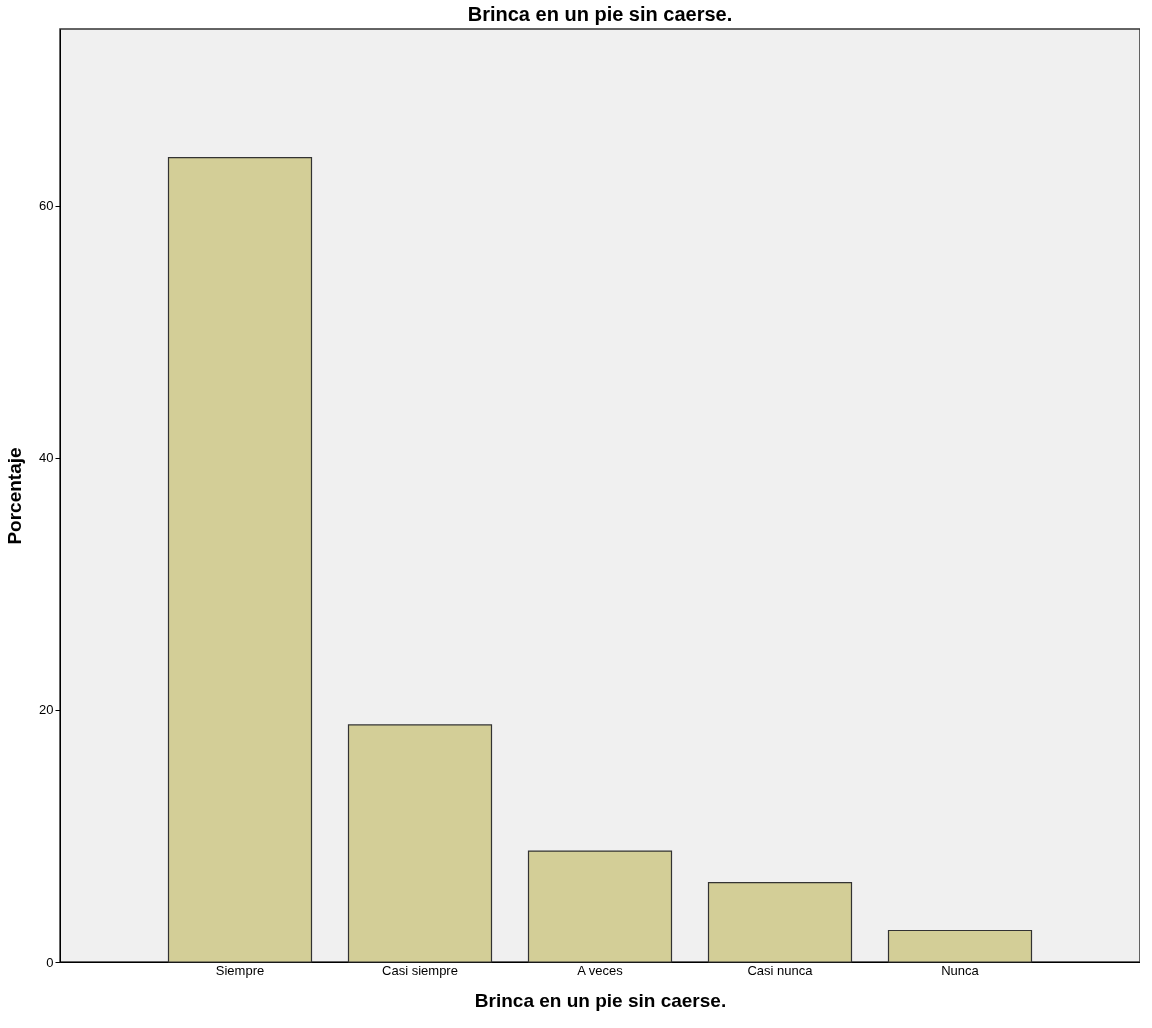 The width and height of the screenshot is (1152, 1028). Describe the element at coordinates (240, 970) in the screenshot. I see `x-tick-label: Siempre` at that location.